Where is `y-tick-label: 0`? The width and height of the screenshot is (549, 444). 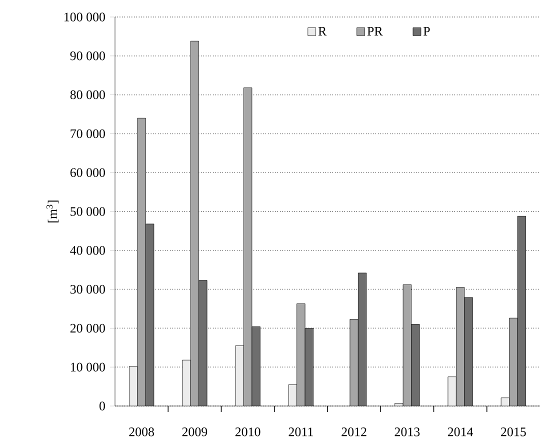
y-tick-label: 0 is located at coordinates (102, 406).